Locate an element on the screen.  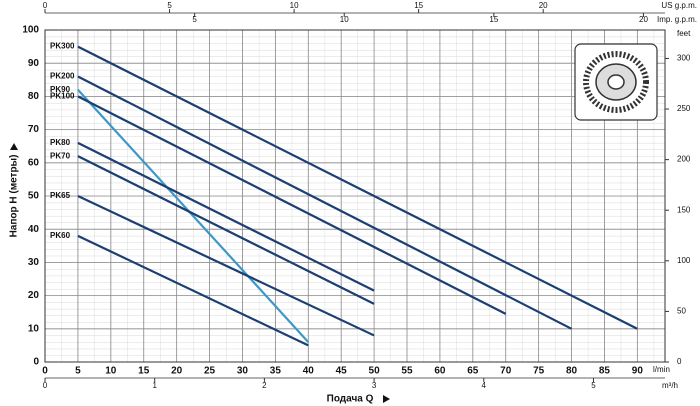
series-label: PK90 is located at coordinates (60, 89).